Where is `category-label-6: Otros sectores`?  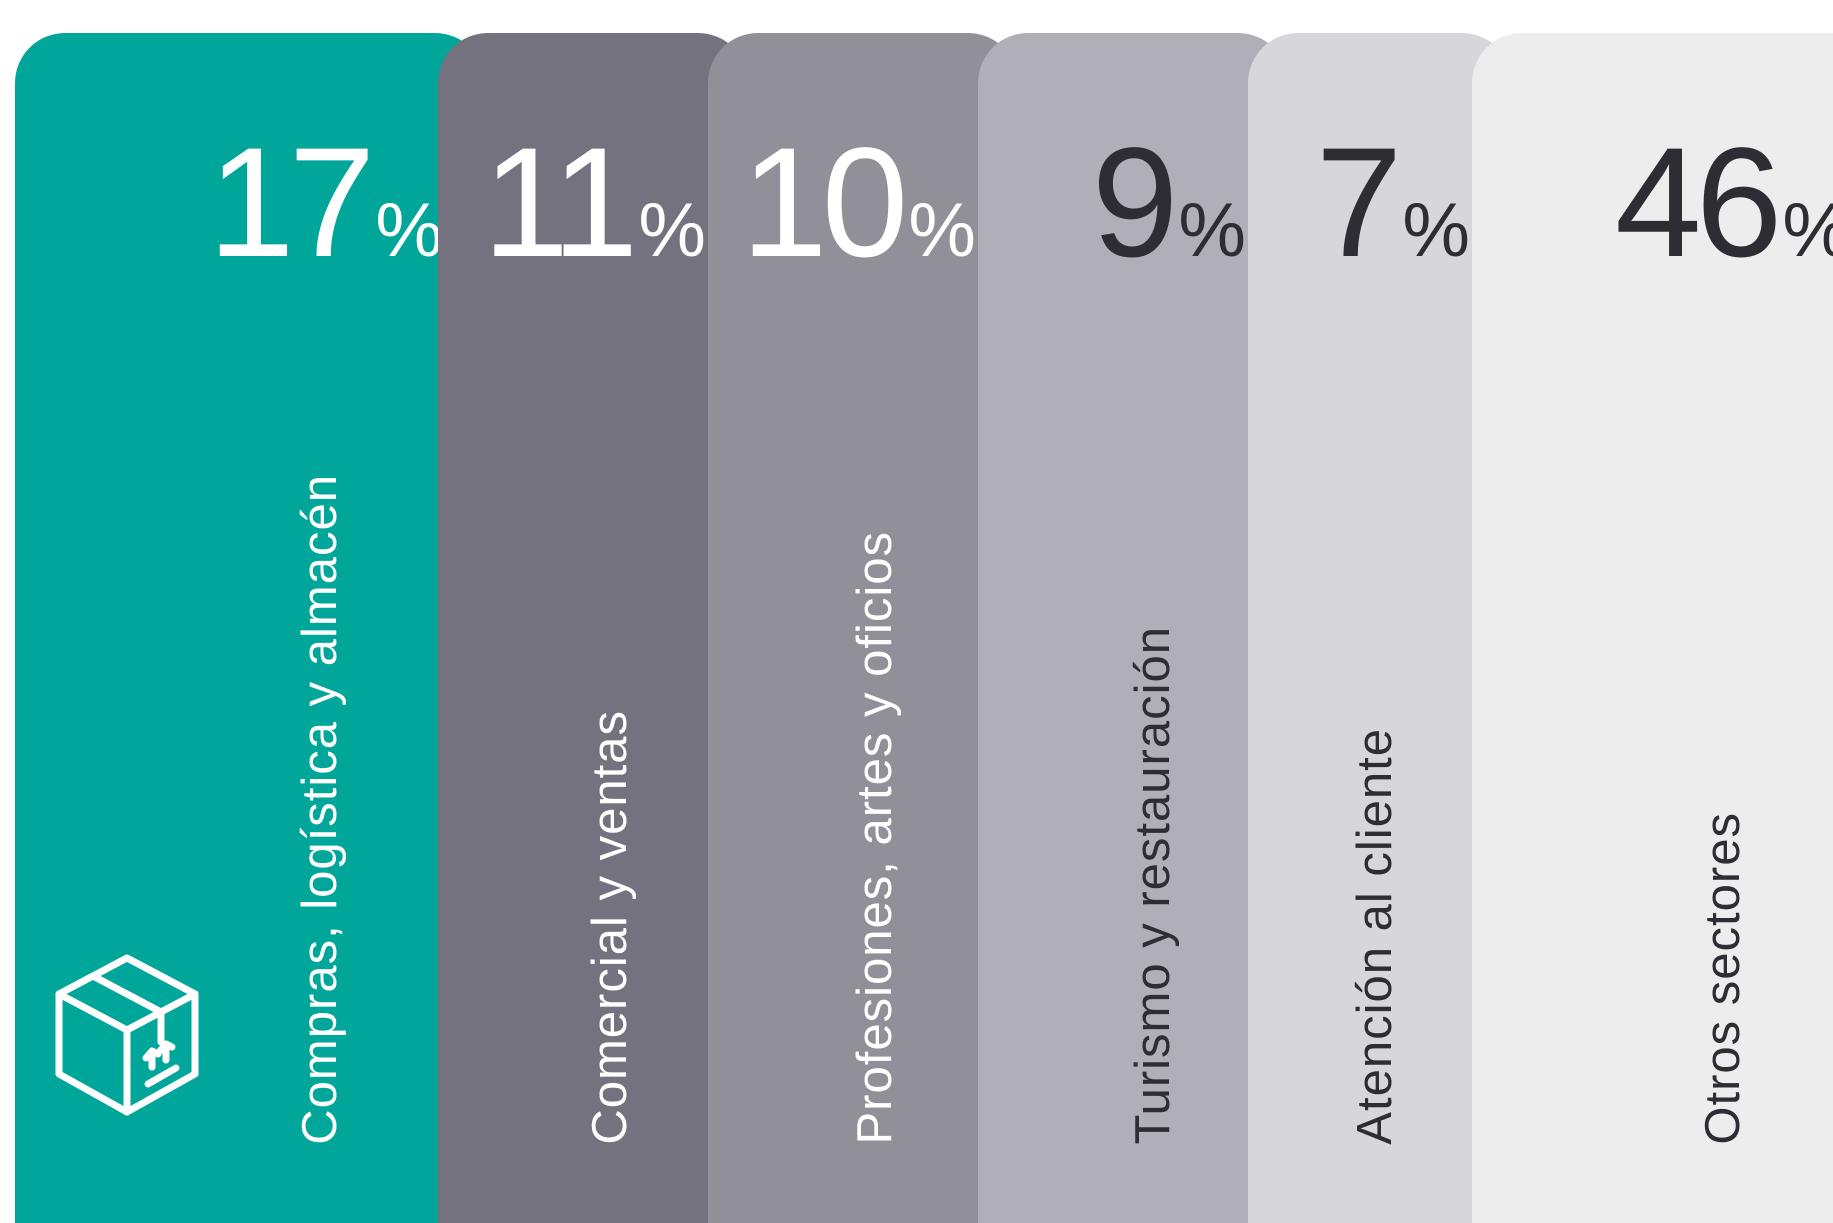 category-label-6: Otros sectores is located at coordinates (1723, 978).